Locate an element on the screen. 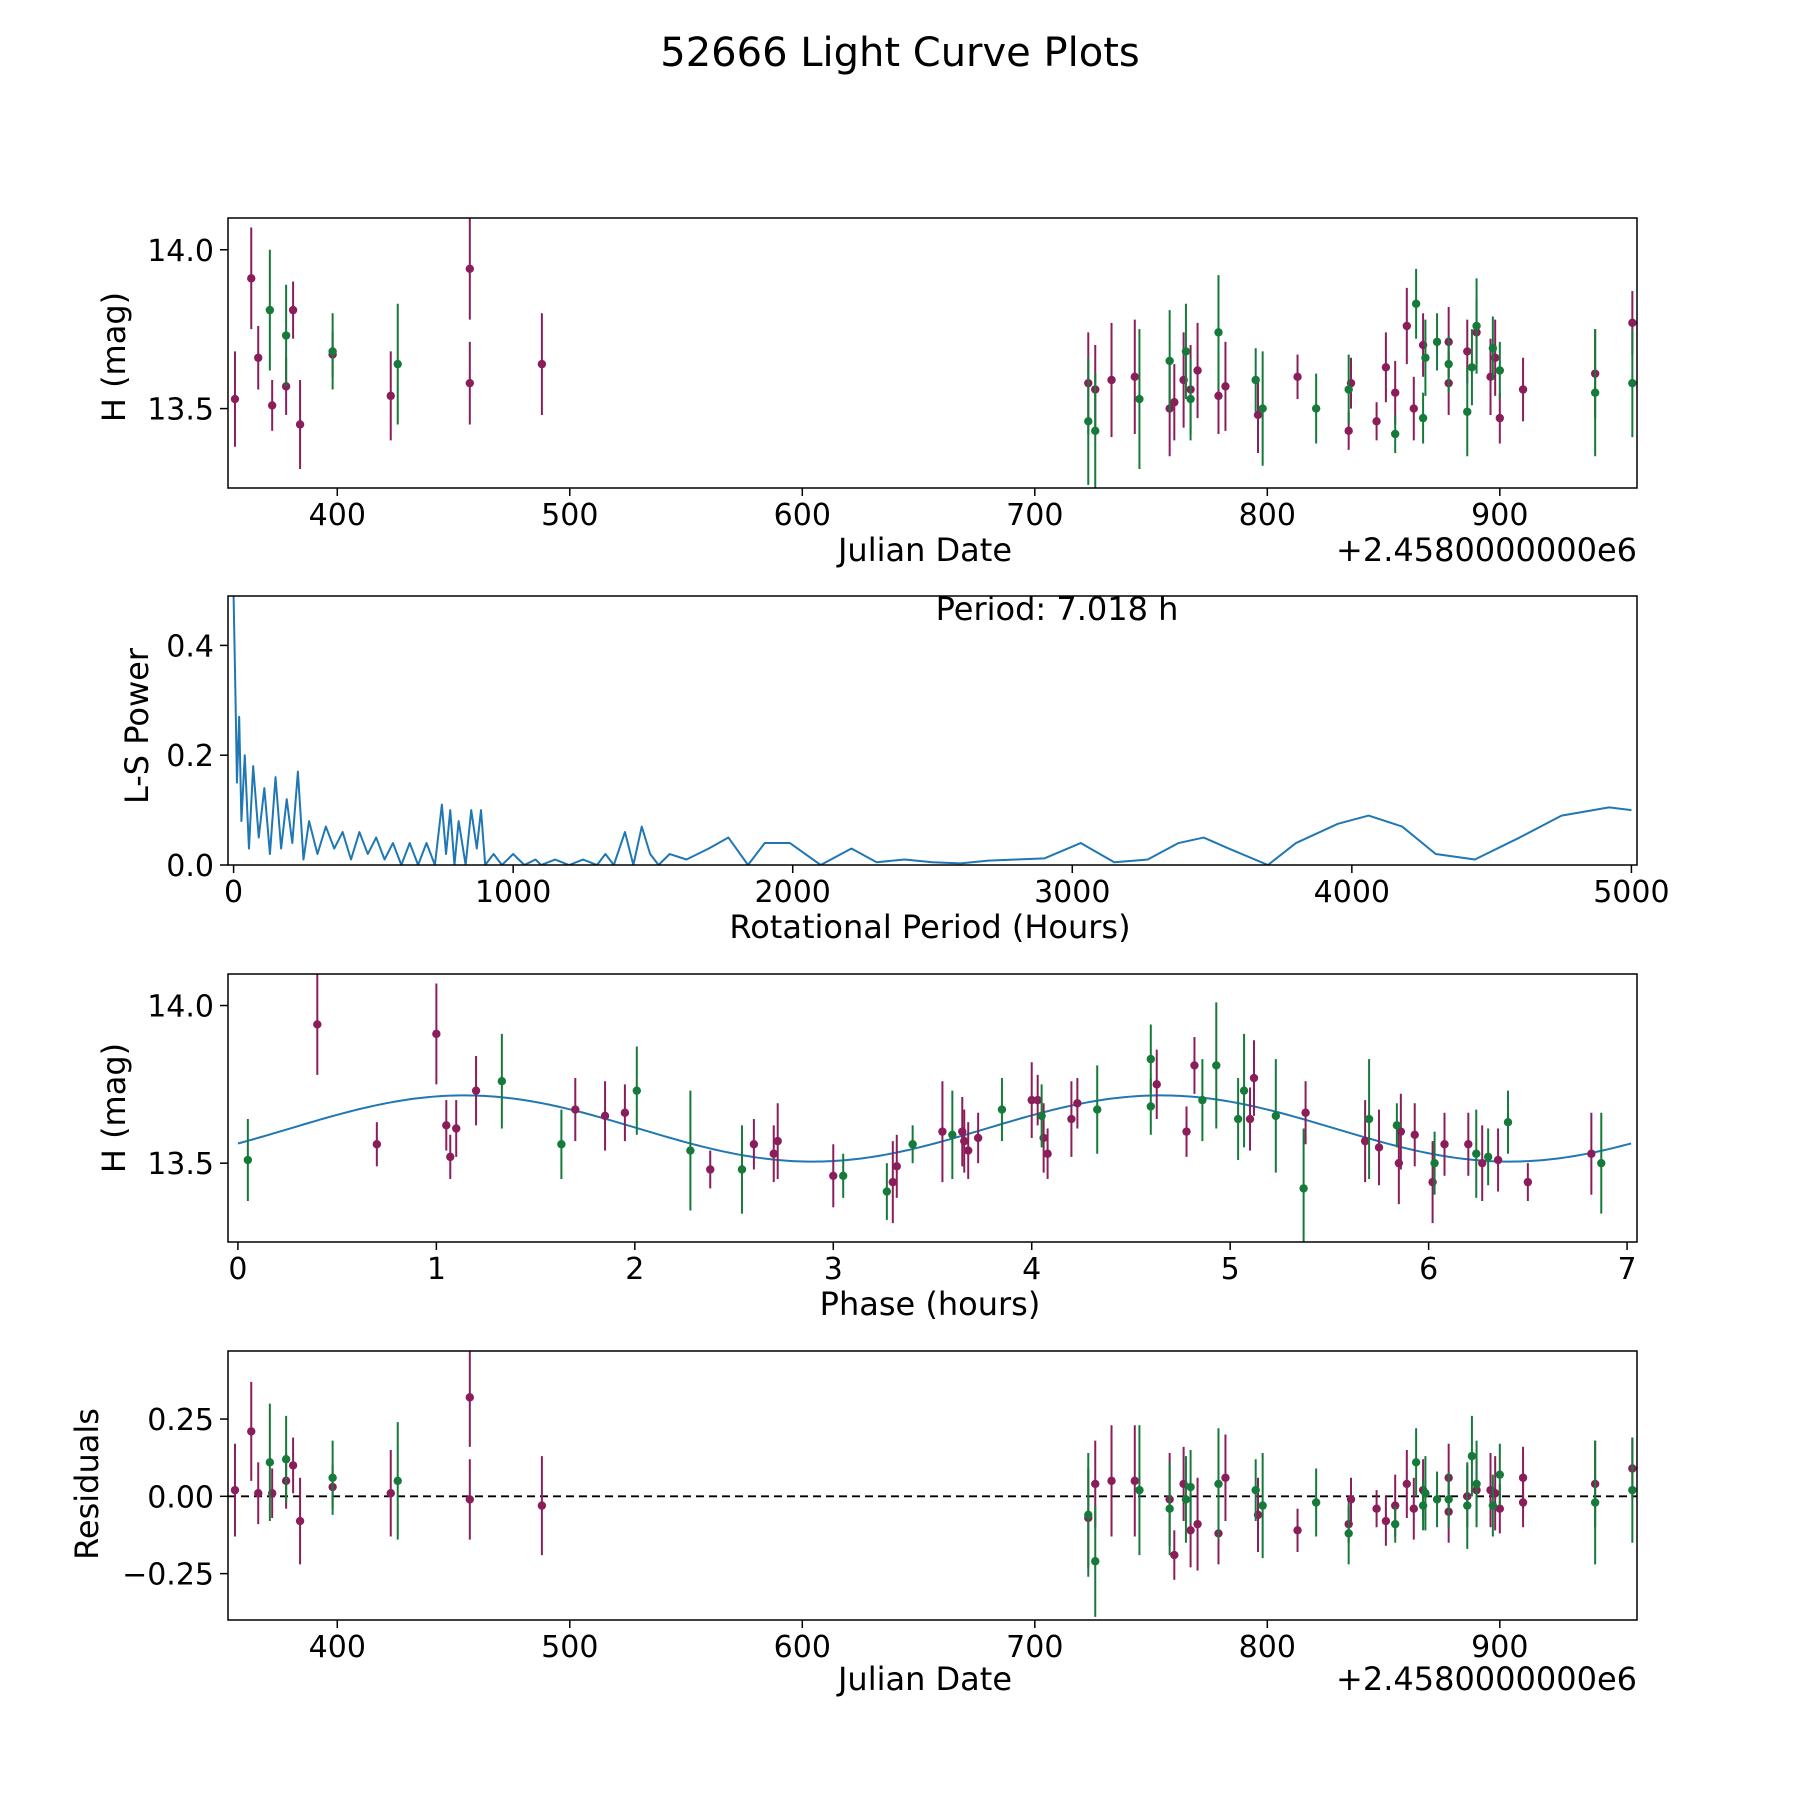  raw-light-curve-xtick-label: 600 is located at coordinates (802, 515).